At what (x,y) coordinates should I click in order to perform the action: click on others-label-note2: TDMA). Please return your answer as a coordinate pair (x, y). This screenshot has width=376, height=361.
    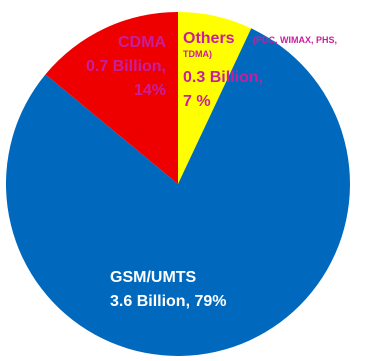
    Looking at the image, I should click on (197, 54).